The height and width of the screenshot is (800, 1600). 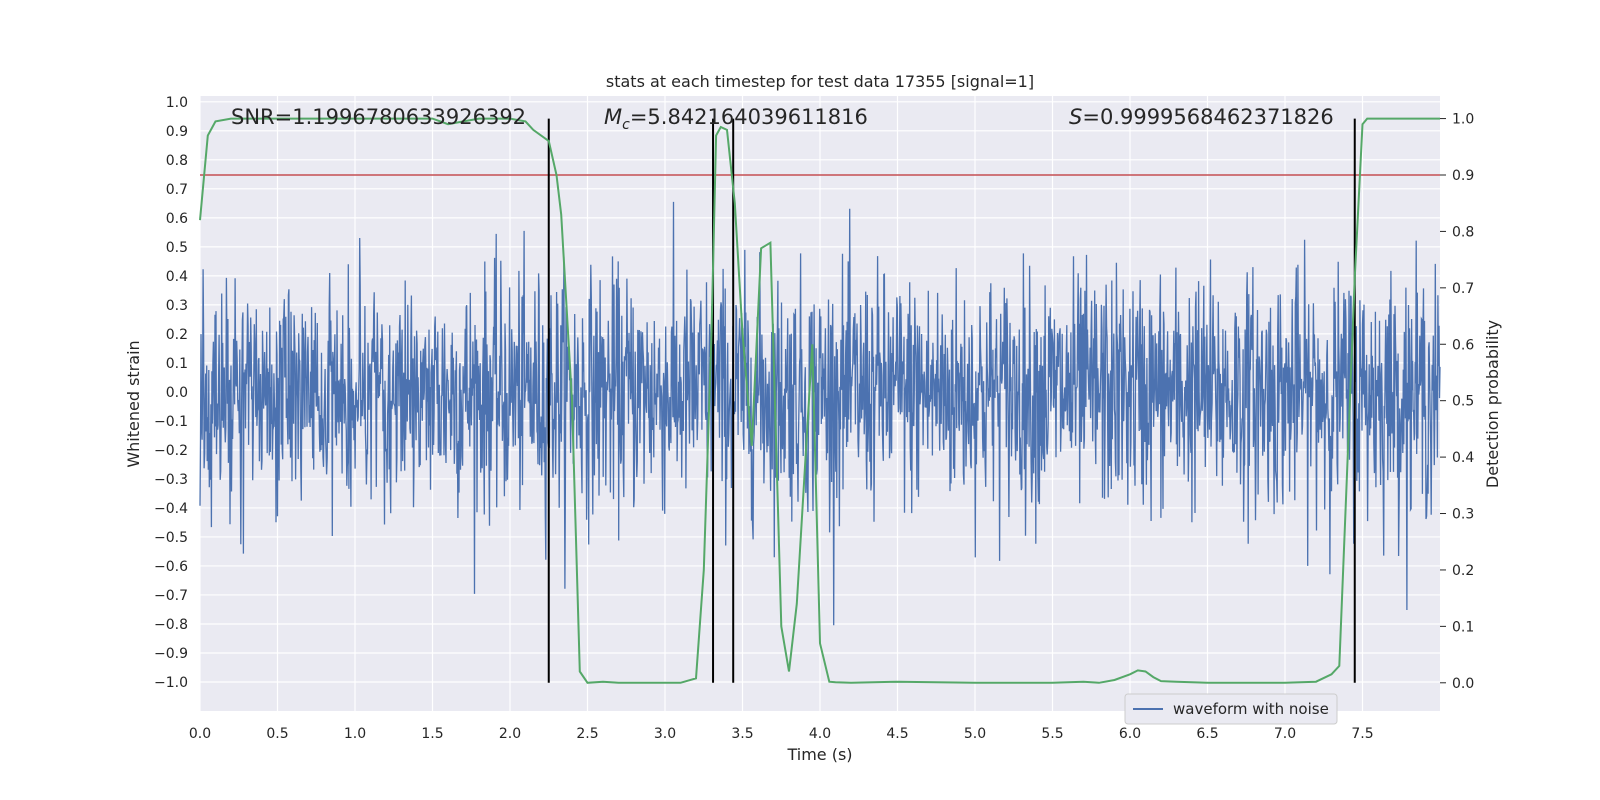 I want to click on legend: waveform with noise, so click(x=1231, y=709).